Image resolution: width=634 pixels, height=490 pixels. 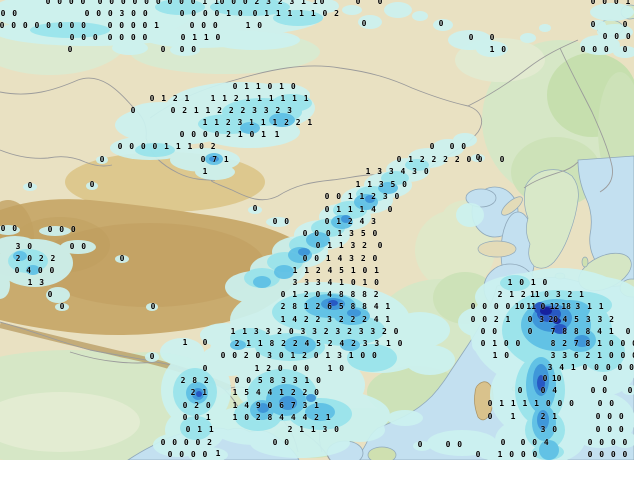 What do you see at coordinates (551, 219) in the screenshot?
I see `korea-peninsula` at bounding box center [551, 219].